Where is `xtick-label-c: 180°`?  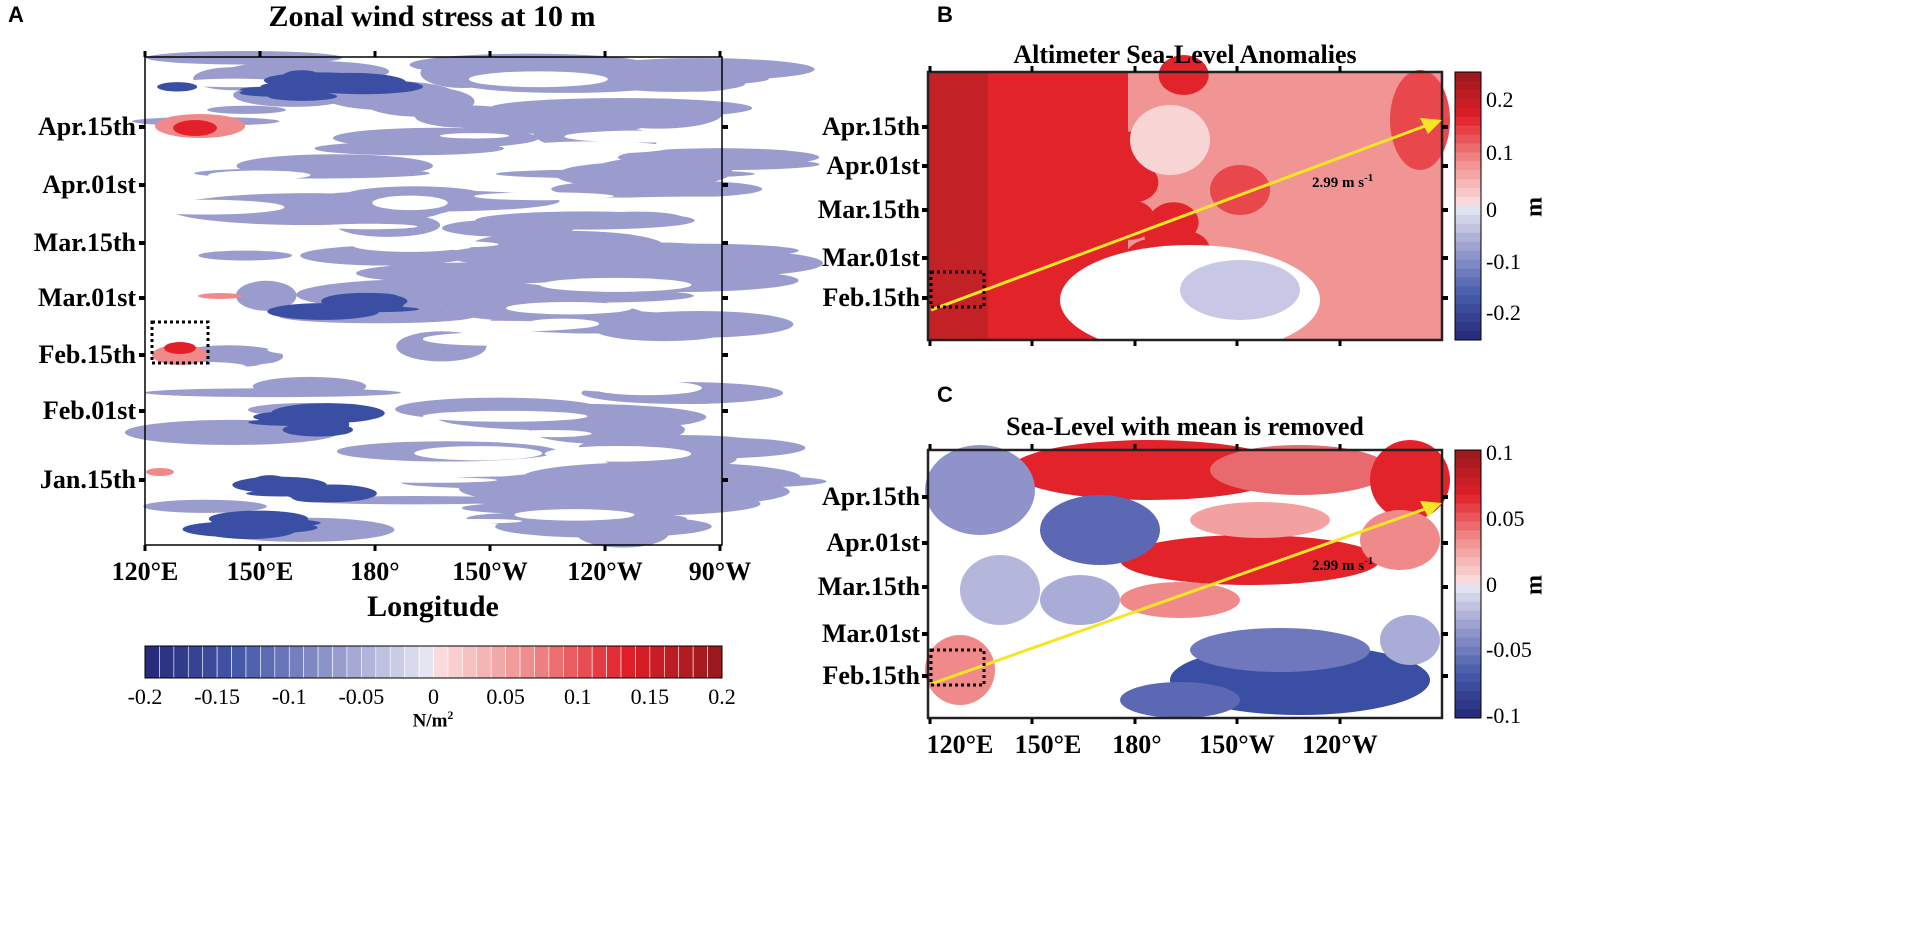
xtick-label-c: 180° is located at coordinates (1137, 744).